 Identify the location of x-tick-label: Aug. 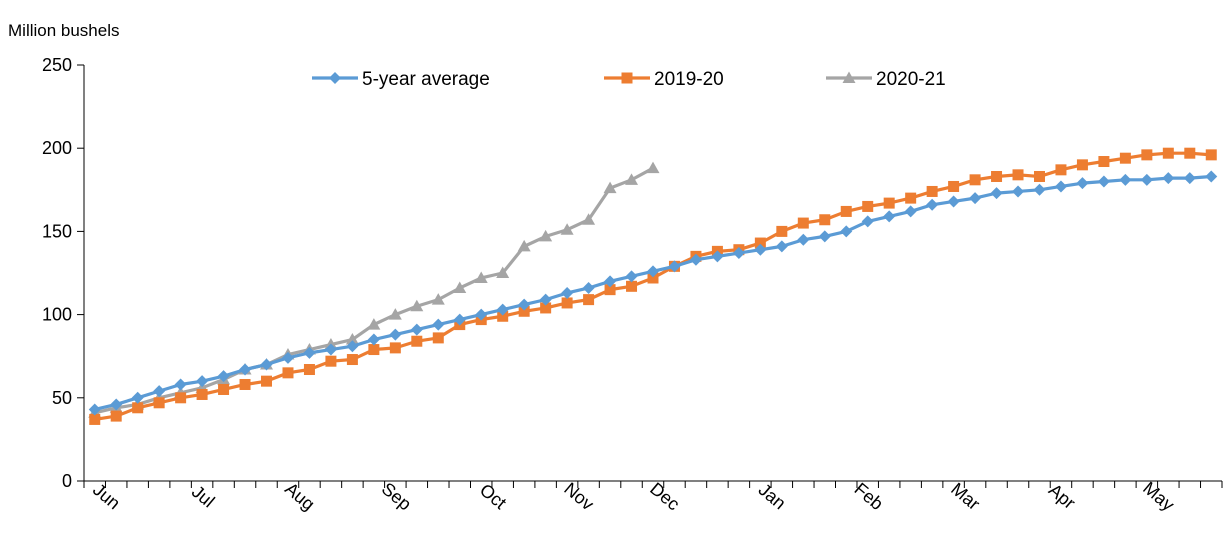
(299, 496).